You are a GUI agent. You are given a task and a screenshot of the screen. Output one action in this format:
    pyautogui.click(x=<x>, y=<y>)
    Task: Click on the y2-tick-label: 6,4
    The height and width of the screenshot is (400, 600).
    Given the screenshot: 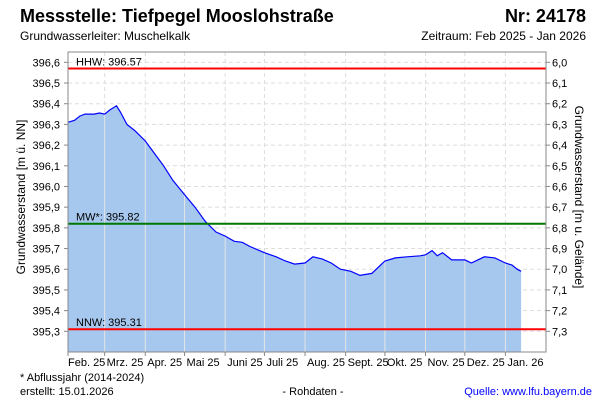 What is the action you would take?
    pyautogui.click(x=559, y=146)
    